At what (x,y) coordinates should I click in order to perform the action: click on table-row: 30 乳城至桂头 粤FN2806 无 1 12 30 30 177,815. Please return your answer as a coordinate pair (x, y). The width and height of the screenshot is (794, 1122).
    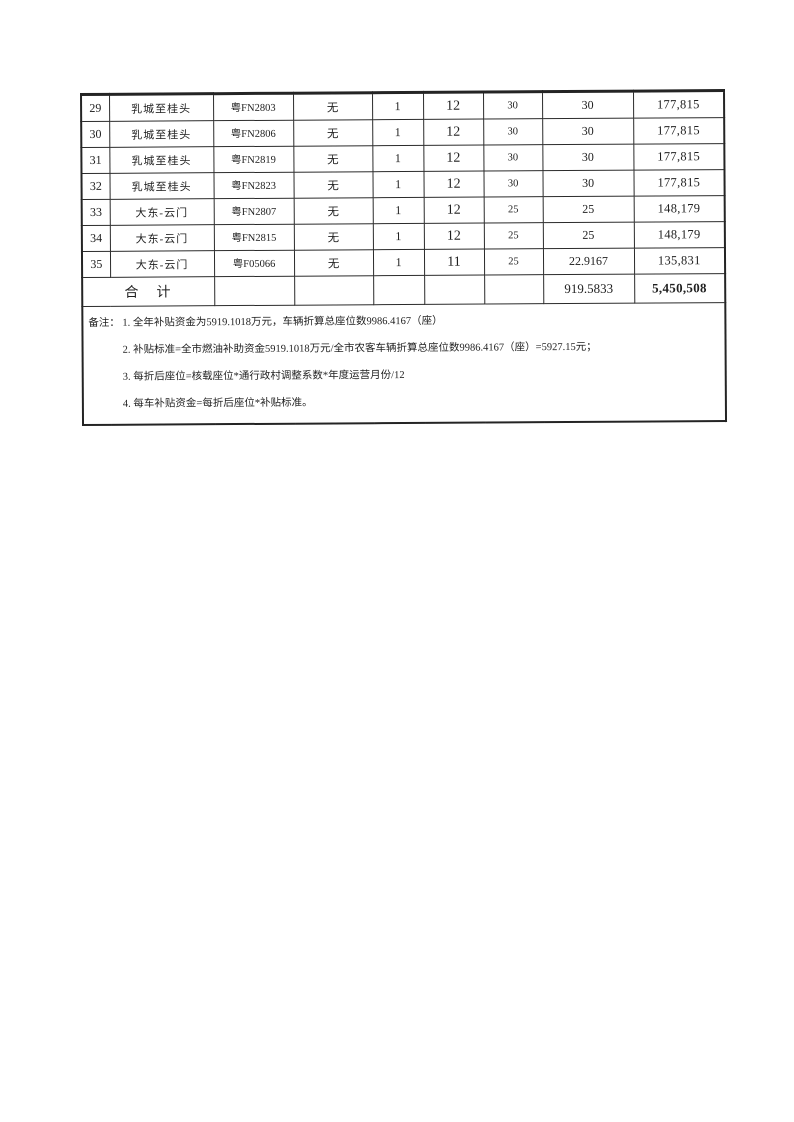
    Looking at the image, I should click on (403, 132).